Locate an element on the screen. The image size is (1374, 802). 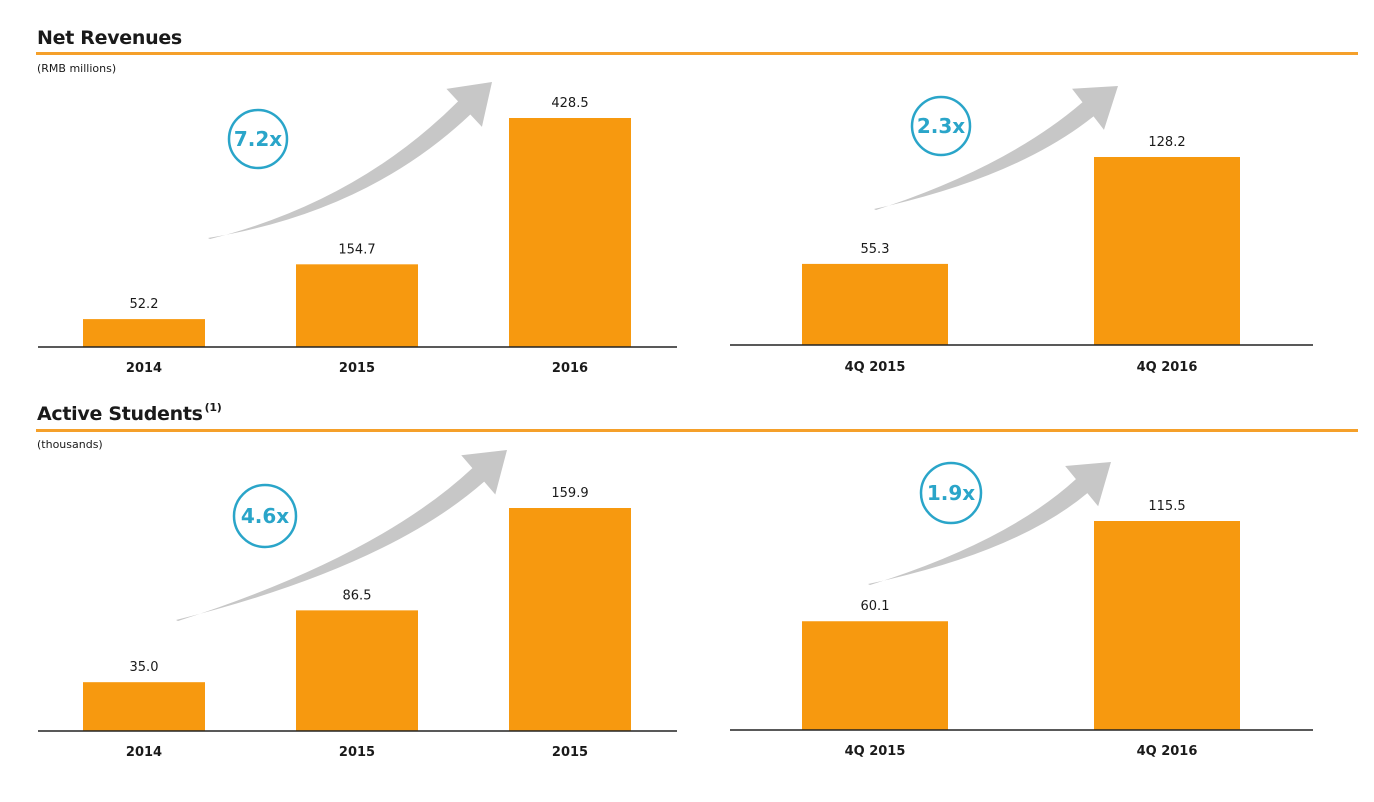
net-revenues-title-text: Net Revenues is located at coordinates (109, 38).